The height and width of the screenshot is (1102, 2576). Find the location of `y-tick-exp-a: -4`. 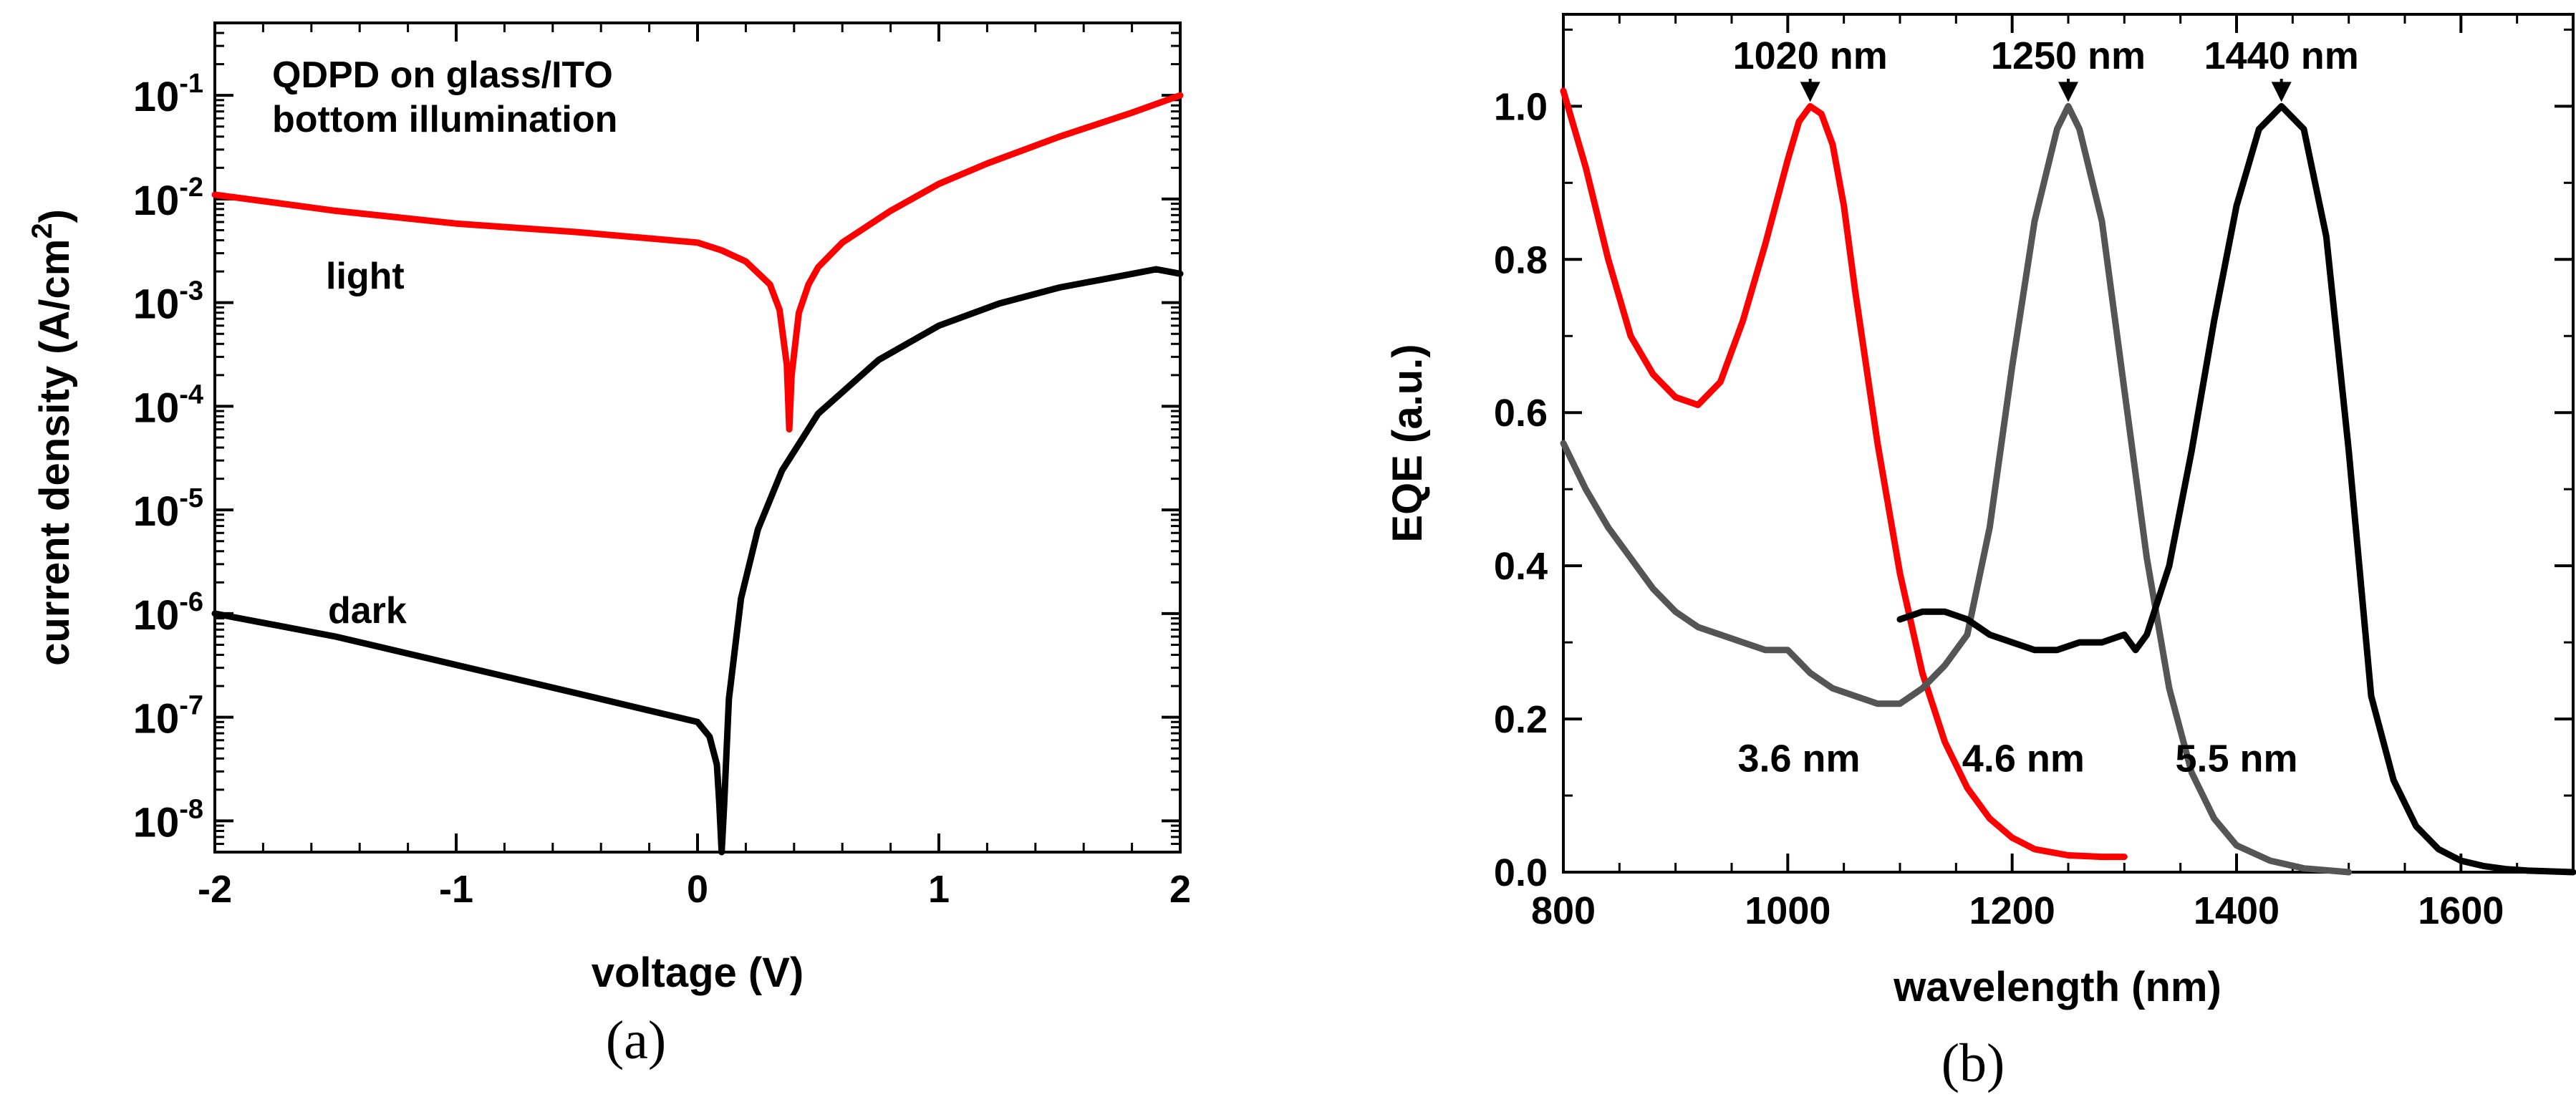

y-tick-exp-a: -4 is located at coordinates (191, 395).